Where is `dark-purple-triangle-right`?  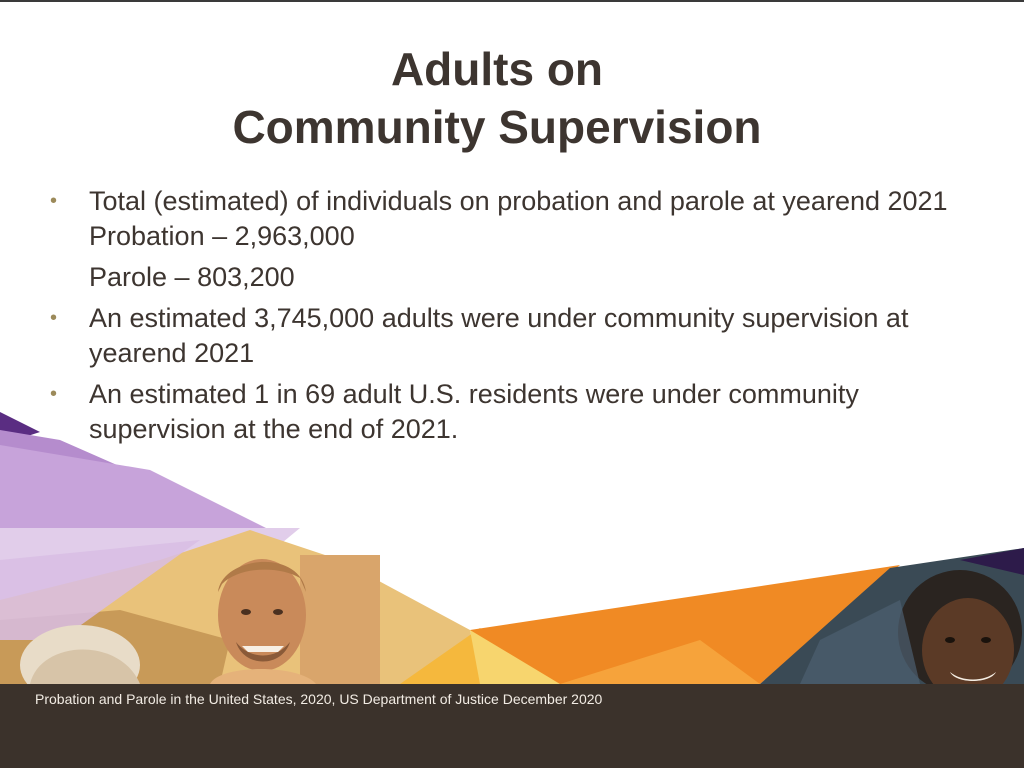
dark-purple-triangle-right is located at coordinates (992, 561).